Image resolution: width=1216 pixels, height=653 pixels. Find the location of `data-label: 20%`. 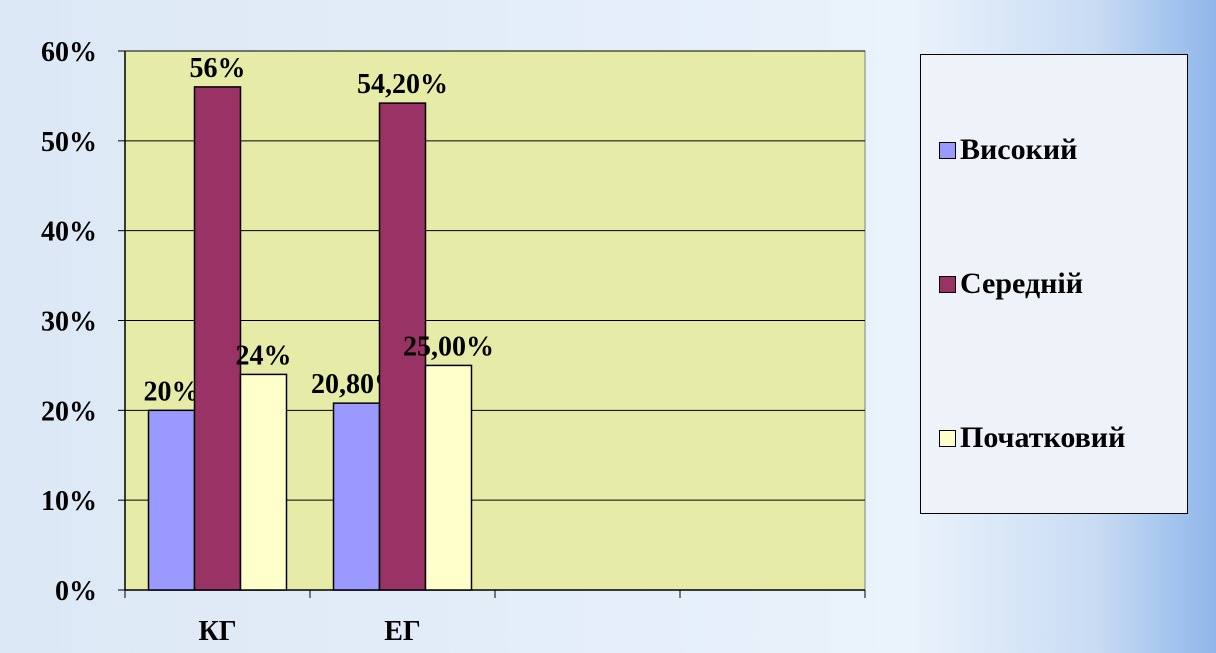

data-label: 20% is located at coordinates (172, 391).